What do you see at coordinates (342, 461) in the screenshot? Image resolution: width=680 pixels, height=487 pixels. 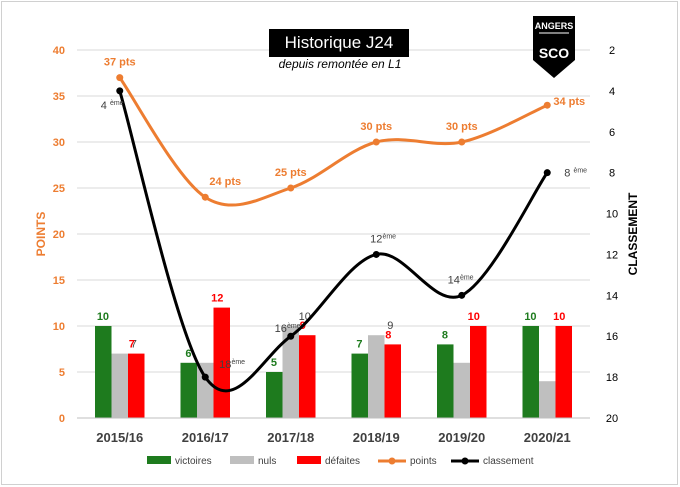 I see `legend-label-défaites: défaites` at bounding box center [342, 461].